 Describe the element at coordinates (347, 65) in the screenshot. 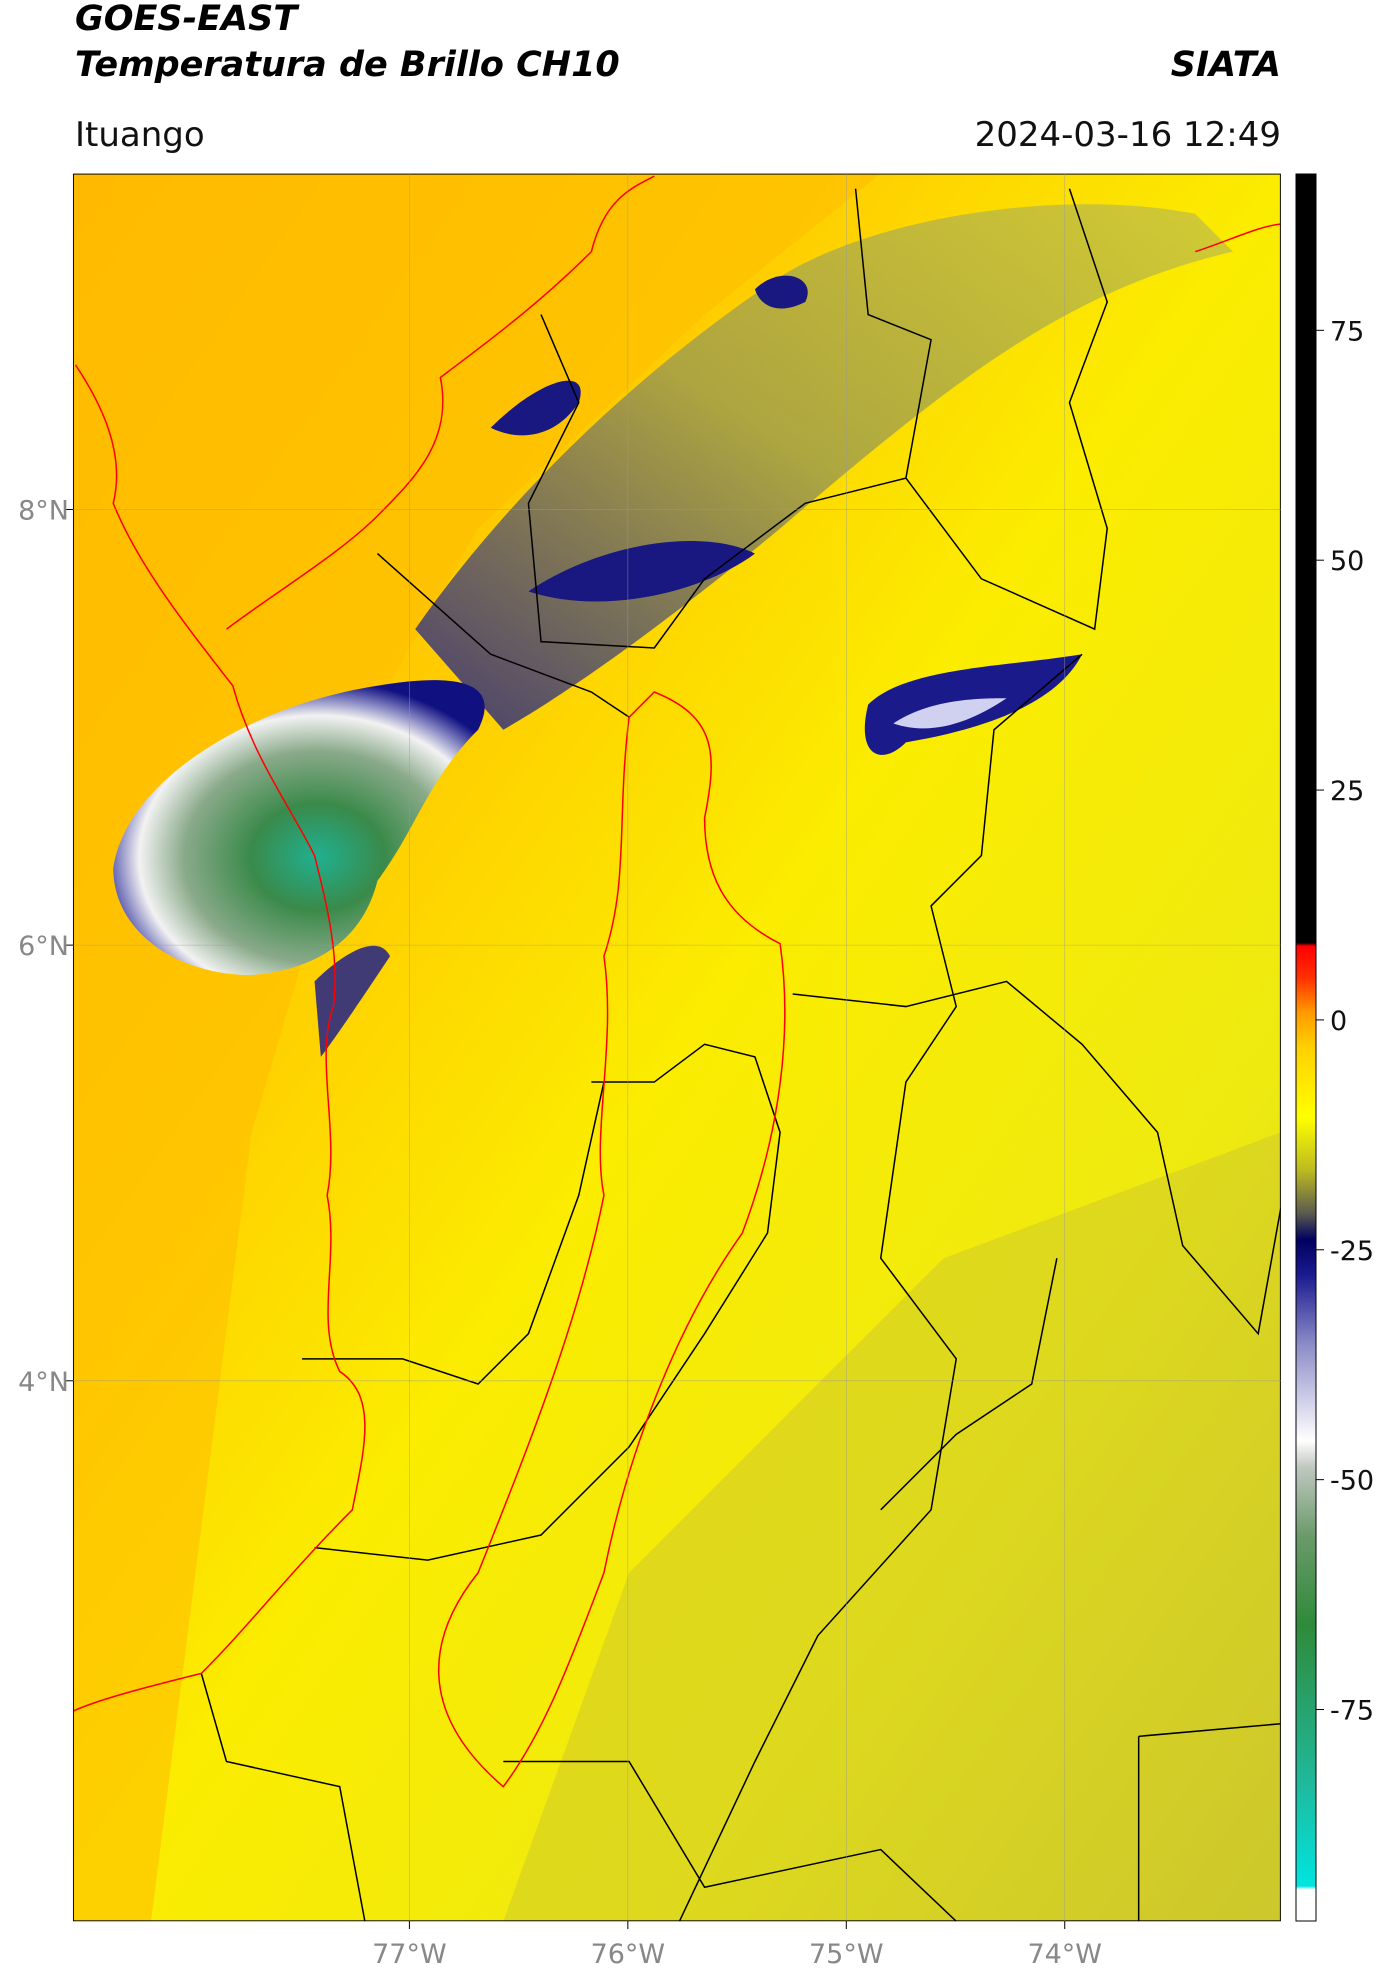

I see `subtitle: Temperatura de Brillo CH10` at that location.